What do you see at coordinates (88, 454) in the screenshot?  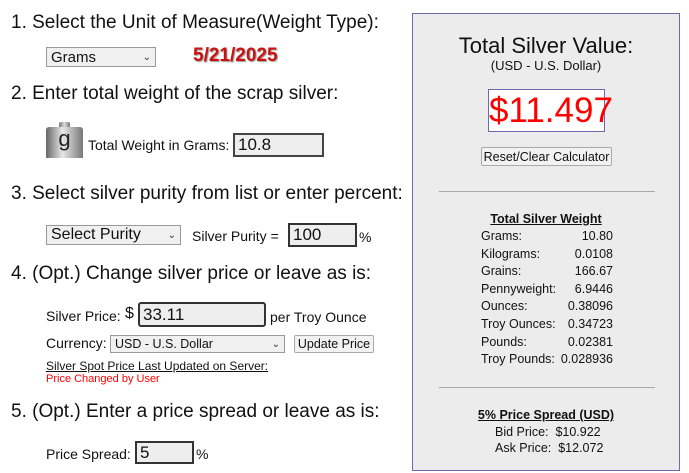 I see `spread-label: Price Spread:` at bounding box center [88, 454].